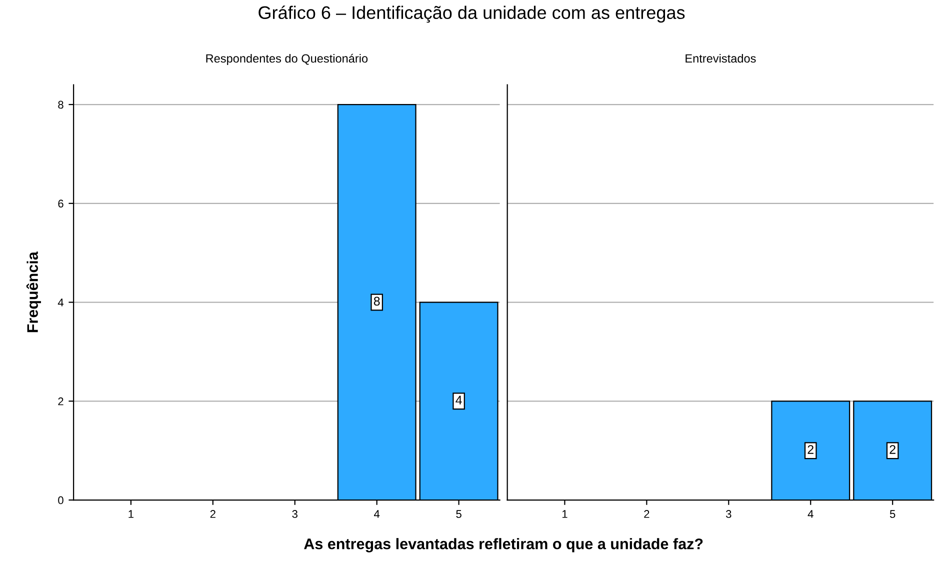  What do you see at coordinates (61, 104) in the screenshot?
I see `y-tick-label: 8` at bounding box center [61, 104].